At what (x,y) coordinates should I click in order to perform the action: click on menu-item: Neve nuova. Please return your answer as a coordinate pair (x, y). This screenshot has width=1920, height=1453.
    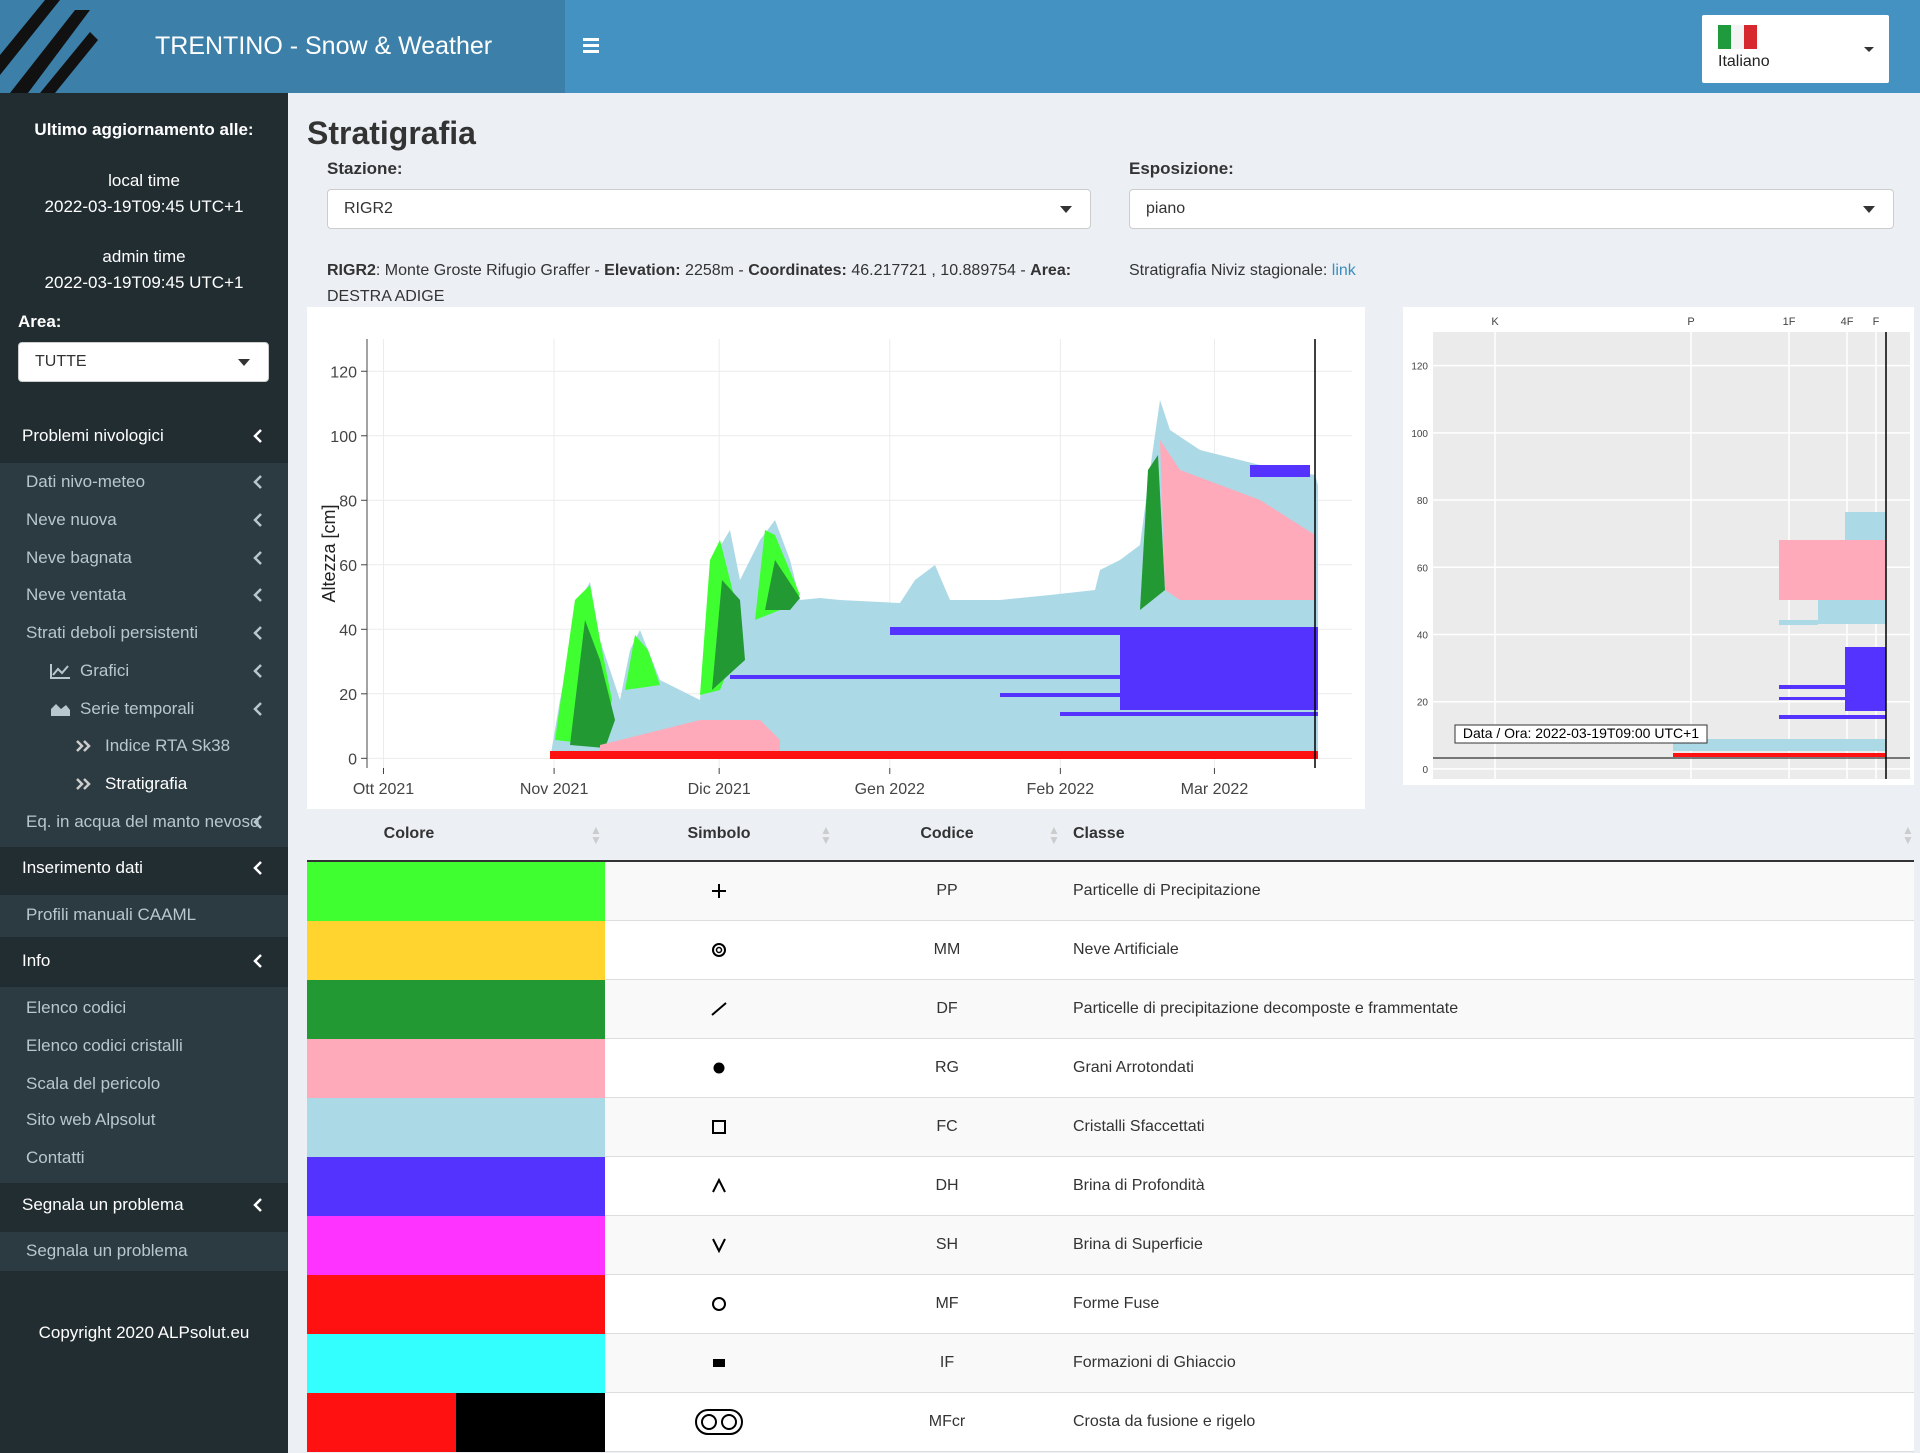
    Looking at the image, I should click on (71, 519).